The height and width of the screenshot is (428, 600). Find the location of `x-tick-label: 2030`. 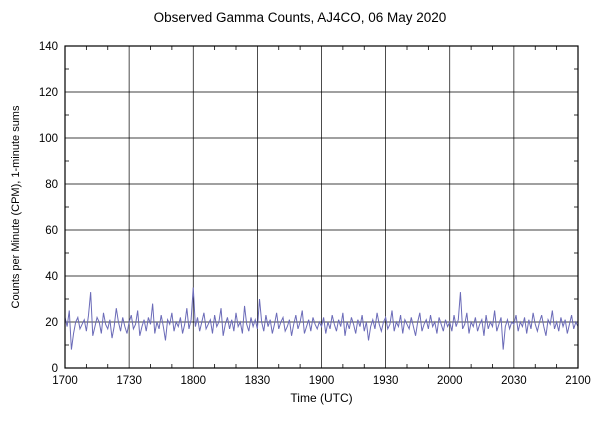

x-tick-label: 2030 is located at coordinates (514, 381).